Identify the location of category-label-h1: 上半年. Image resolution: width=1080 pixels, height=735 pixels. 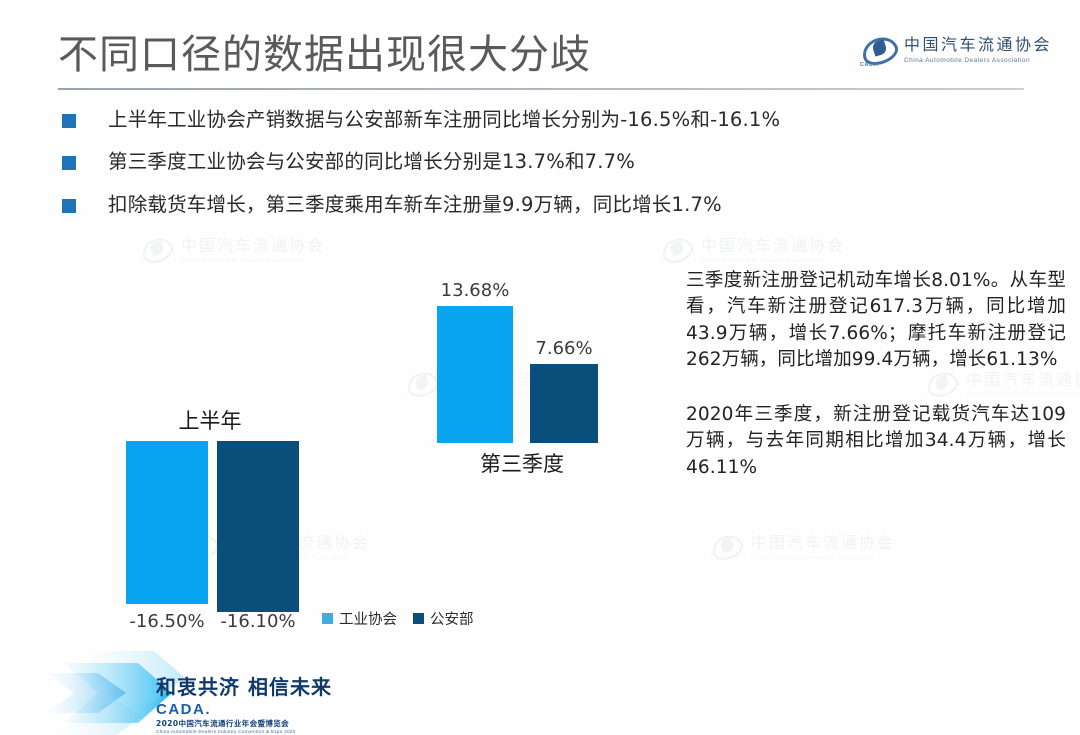
(210, 421).